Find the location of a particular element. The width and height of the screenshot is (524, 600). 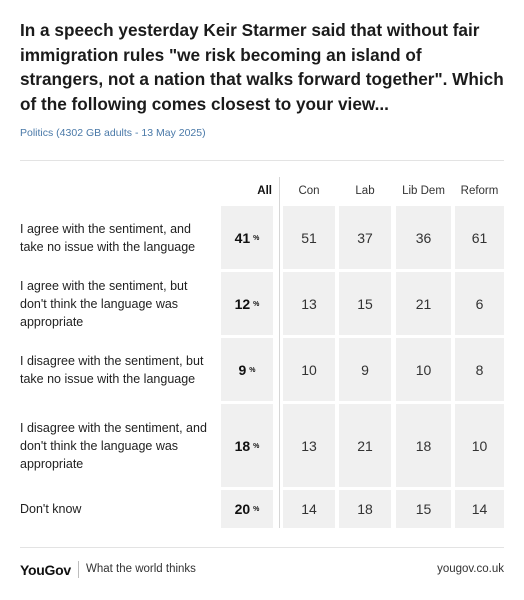

all-value-cell: 18% is located at coordinates (247, 445).